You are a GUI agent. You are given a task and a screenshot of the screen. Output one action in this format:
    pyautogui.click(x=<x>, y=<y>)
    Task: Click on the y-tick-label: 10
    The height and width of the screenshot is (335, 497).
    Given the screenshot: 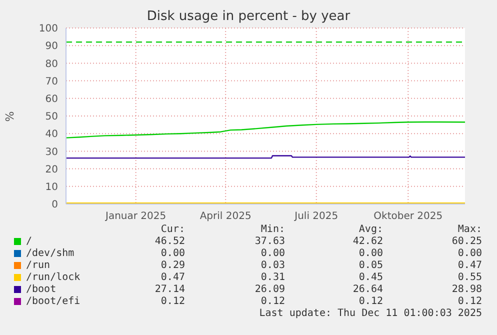 What is the action you would take?
    pyautogui.click(x=51, y=187)
    